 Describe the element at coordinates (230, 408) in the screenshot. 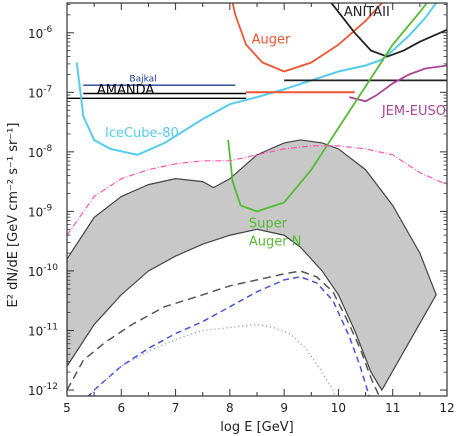

I see `x-tick-label: 8` at that location.